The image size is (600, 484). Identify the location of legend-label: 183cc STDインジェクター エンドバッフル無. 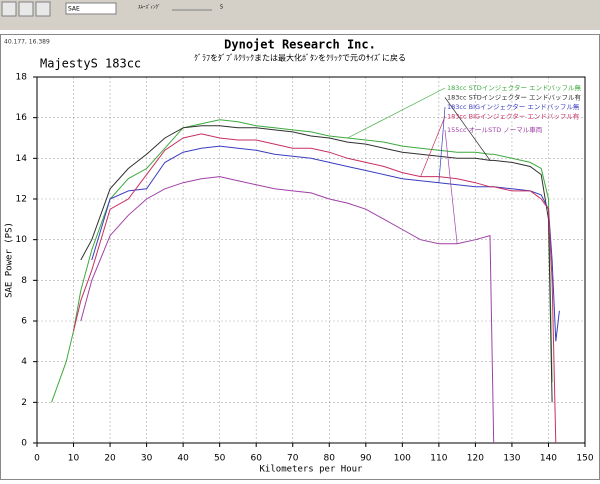
(514, 87).